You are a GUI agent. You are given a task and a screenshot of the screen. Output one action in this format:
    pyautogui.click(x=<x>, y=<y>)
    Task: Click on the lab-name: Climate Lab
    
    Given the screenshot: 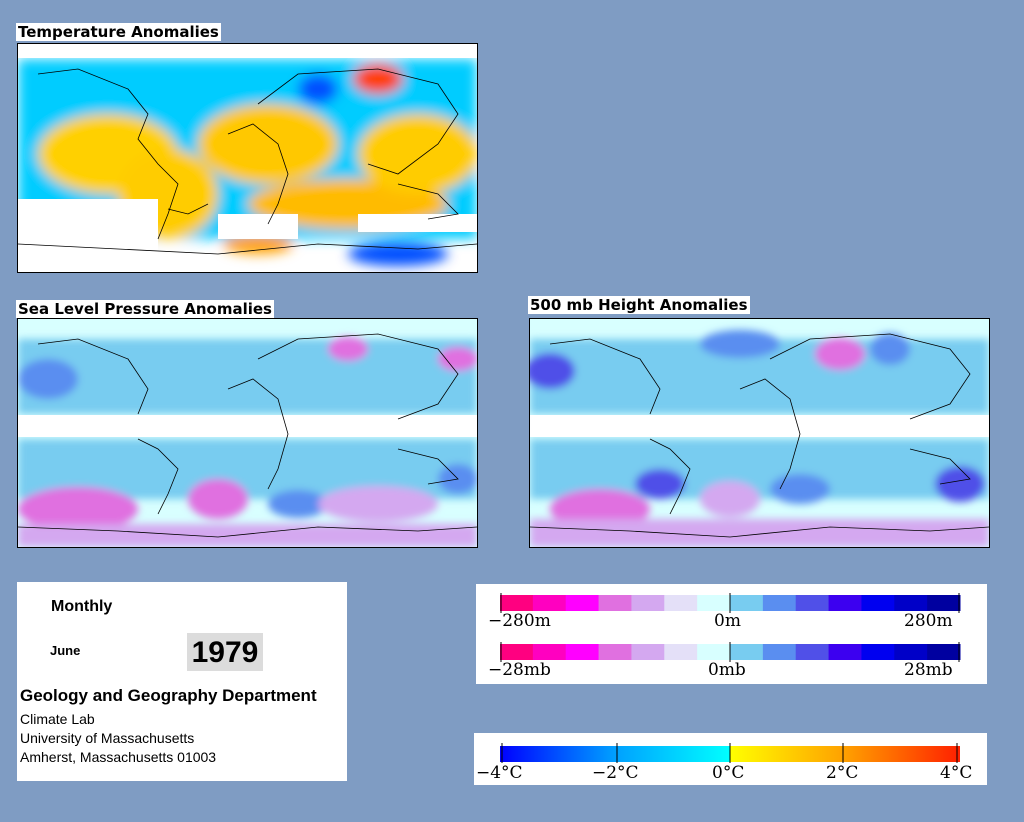 What is the action you would take?
    pyautogui.click(x=57, y=719)
    